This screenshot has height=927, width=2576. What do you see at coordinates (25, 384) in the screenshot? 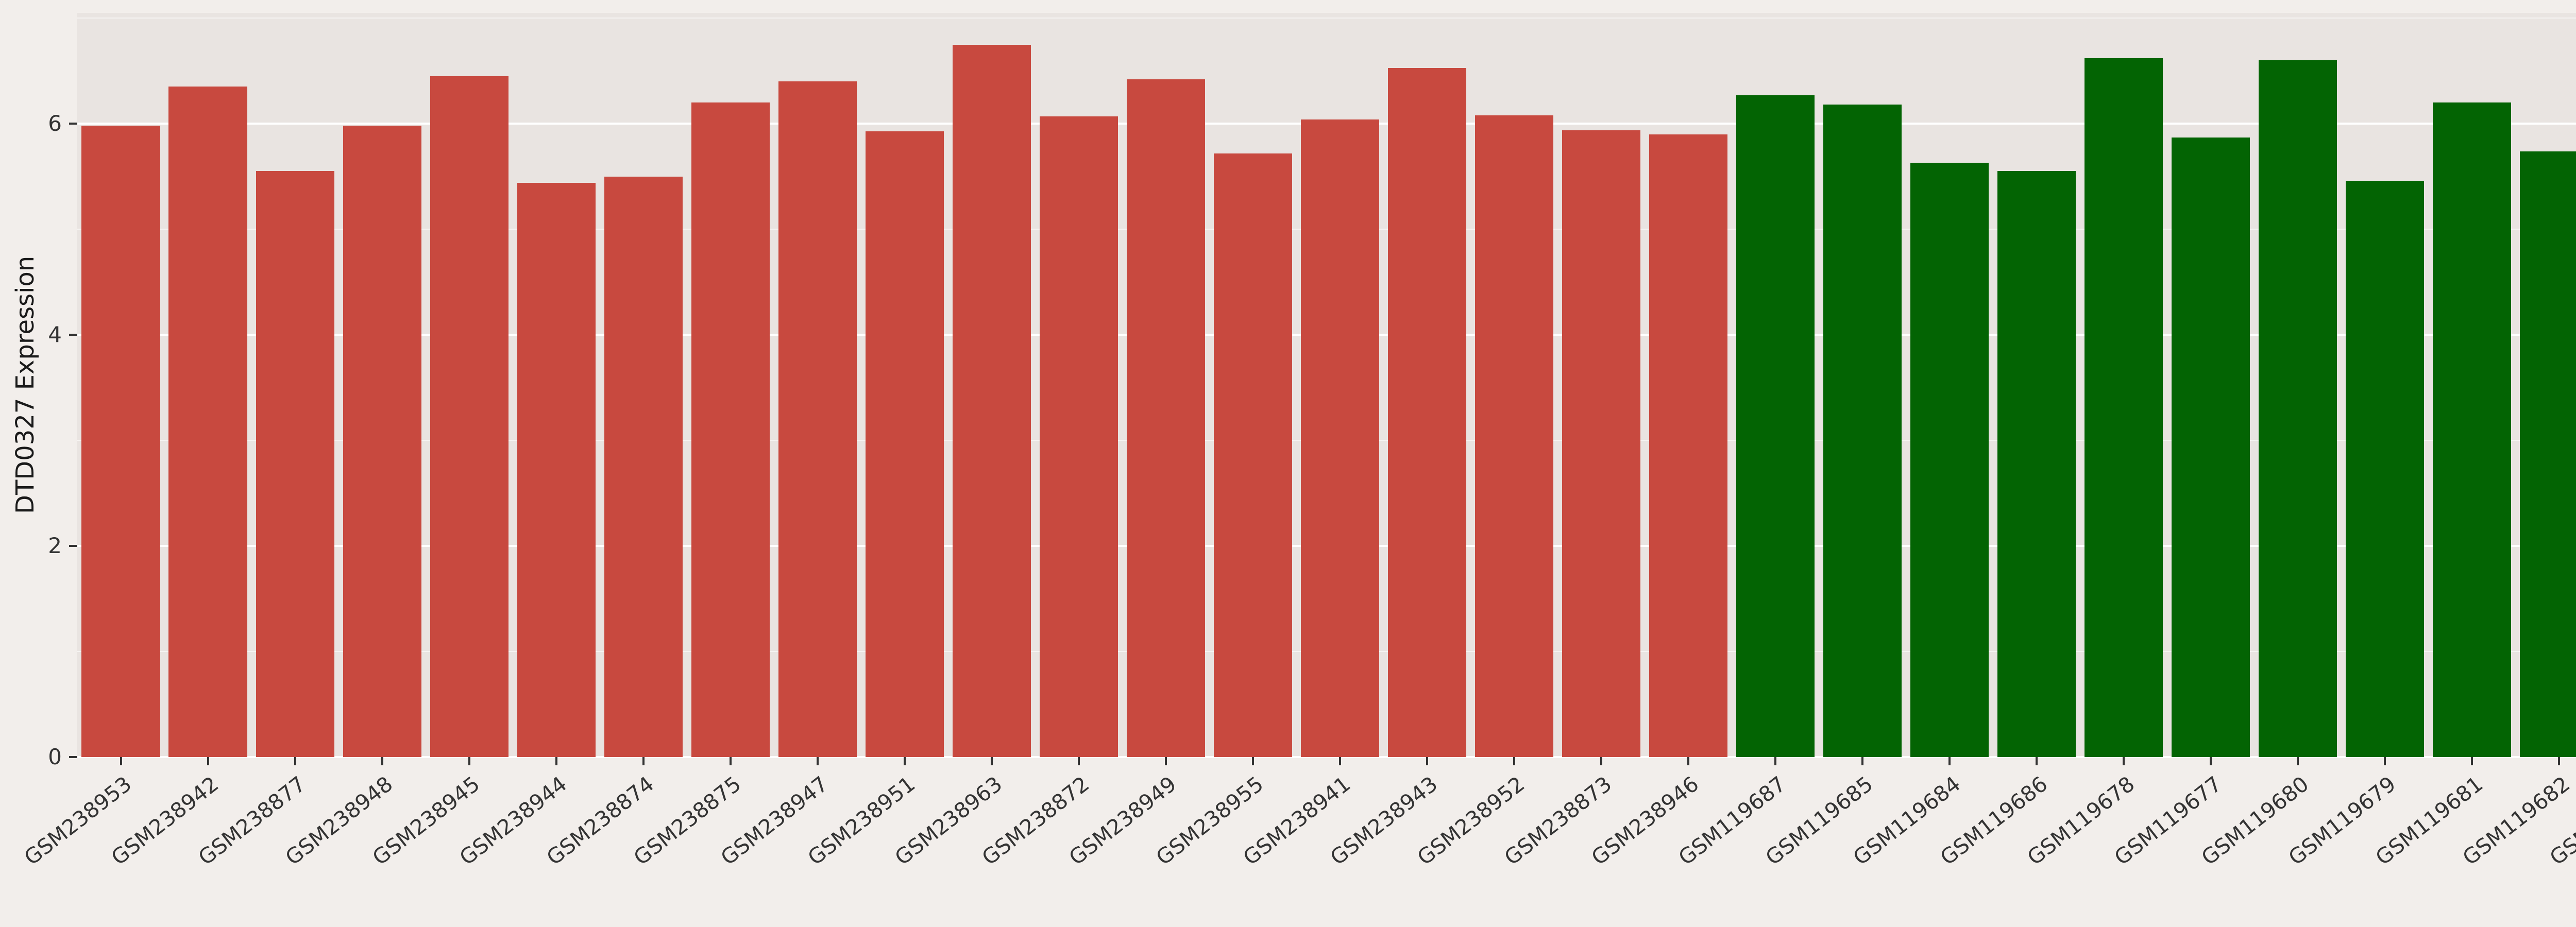
I see `y-axis-title: DTD0327 Expression` at bounding box center [25, 384].